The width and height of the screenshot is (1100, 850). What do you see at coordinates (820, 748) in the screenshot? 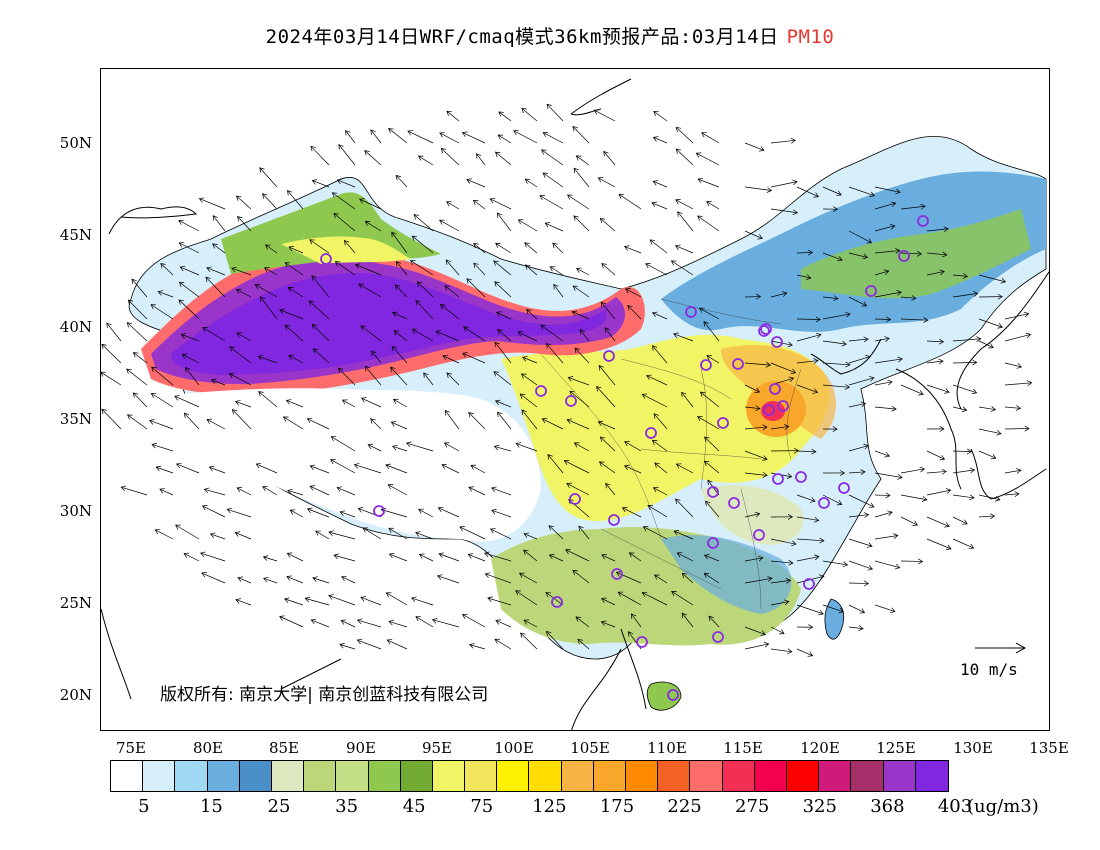
I see `lon-label-120e: 120E` at bounding box center [820, 748].